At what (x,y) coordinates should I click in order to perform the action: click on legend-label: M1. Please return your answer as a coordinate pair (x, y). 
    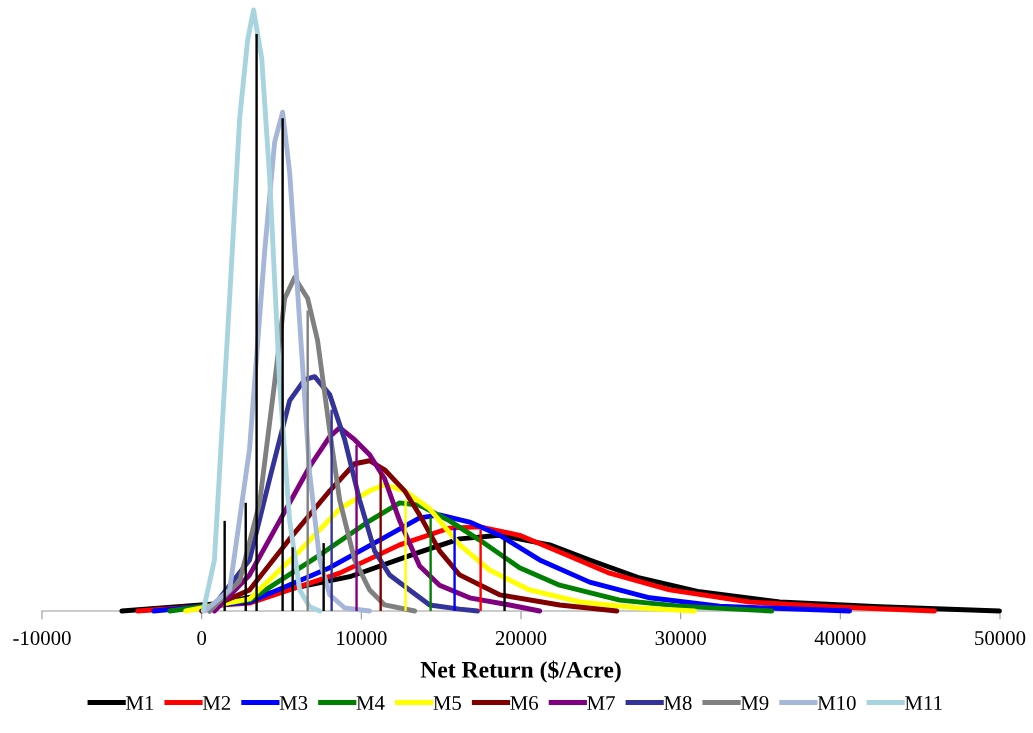
    Looking at the image, I should click on (140, 703).